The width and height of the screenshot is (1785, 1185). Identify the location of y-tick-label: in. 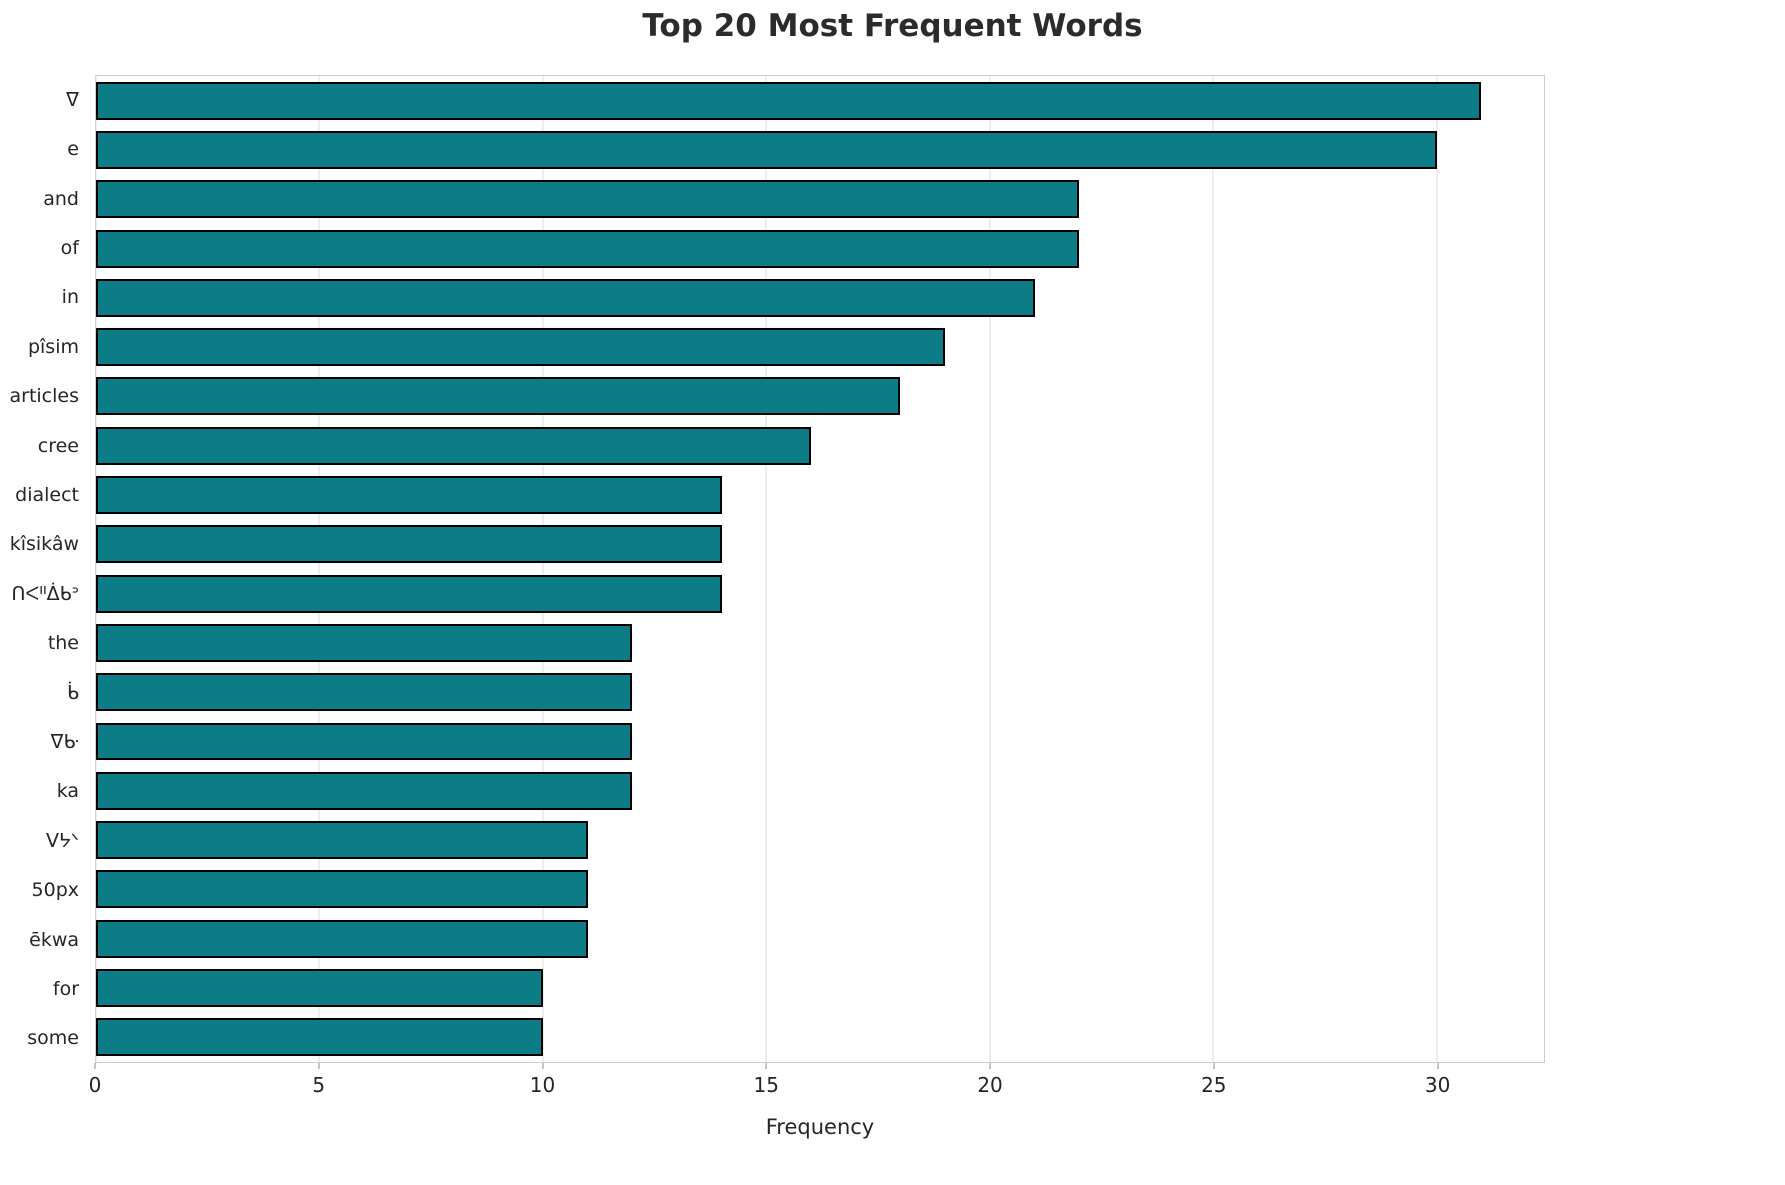
(70, 297).